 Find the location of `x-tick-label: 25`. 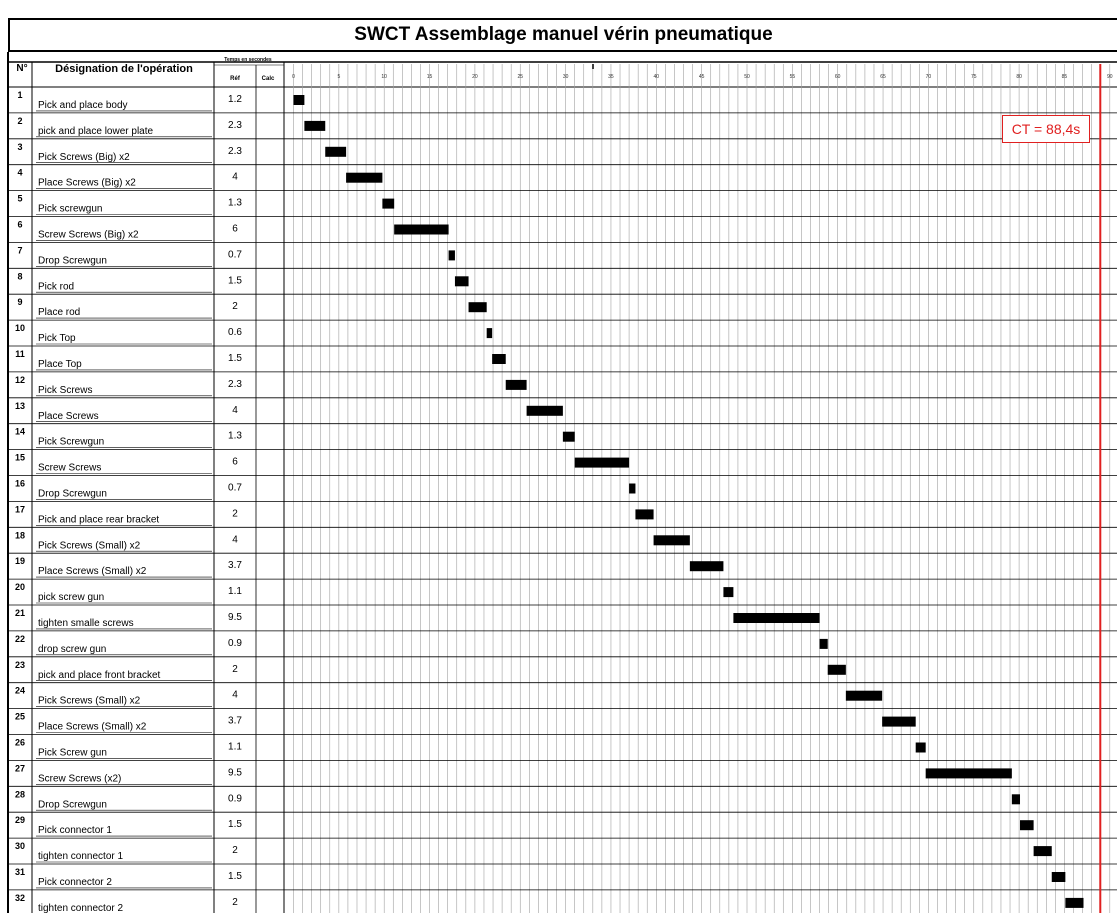

x-tick-label: 25 is located at coordinates (520, 77).